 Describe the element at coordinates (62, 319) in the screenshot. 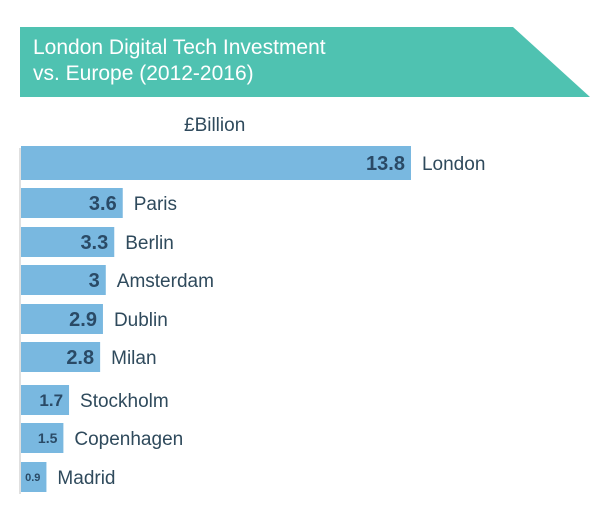

I see `bar-dublin` at that location.